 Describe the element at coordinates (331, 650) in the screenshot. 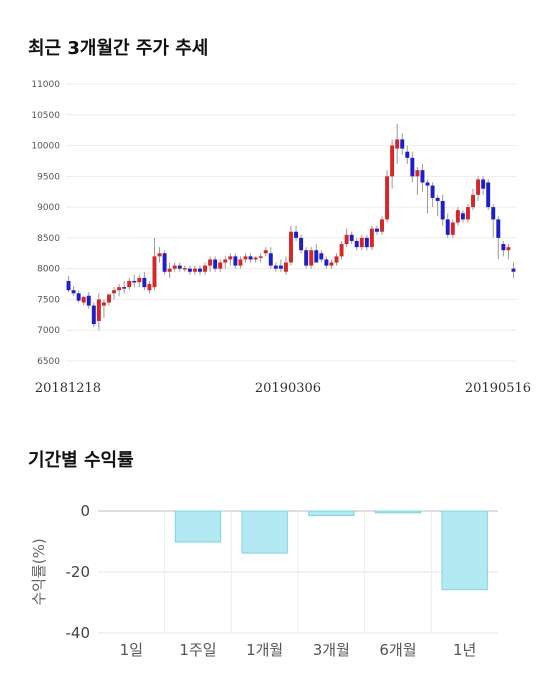

I see `returns-x-tick-label: 3개월` at that location.